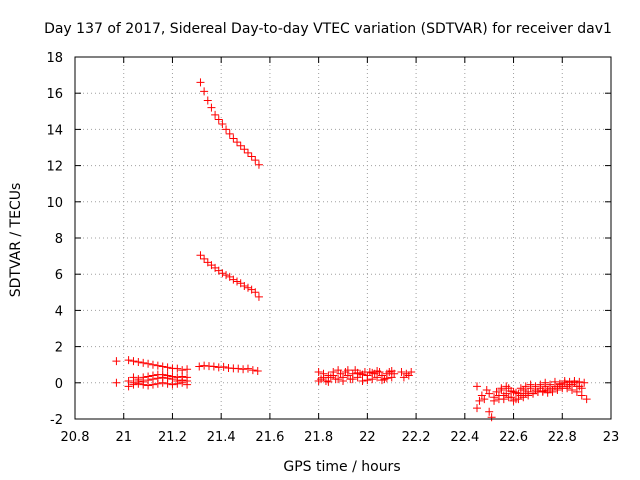  What do you see at coordinates (341, 467) in the screenshot?
I see `x-axis-label: GPS time / hours` at bounding box center [341, 467].